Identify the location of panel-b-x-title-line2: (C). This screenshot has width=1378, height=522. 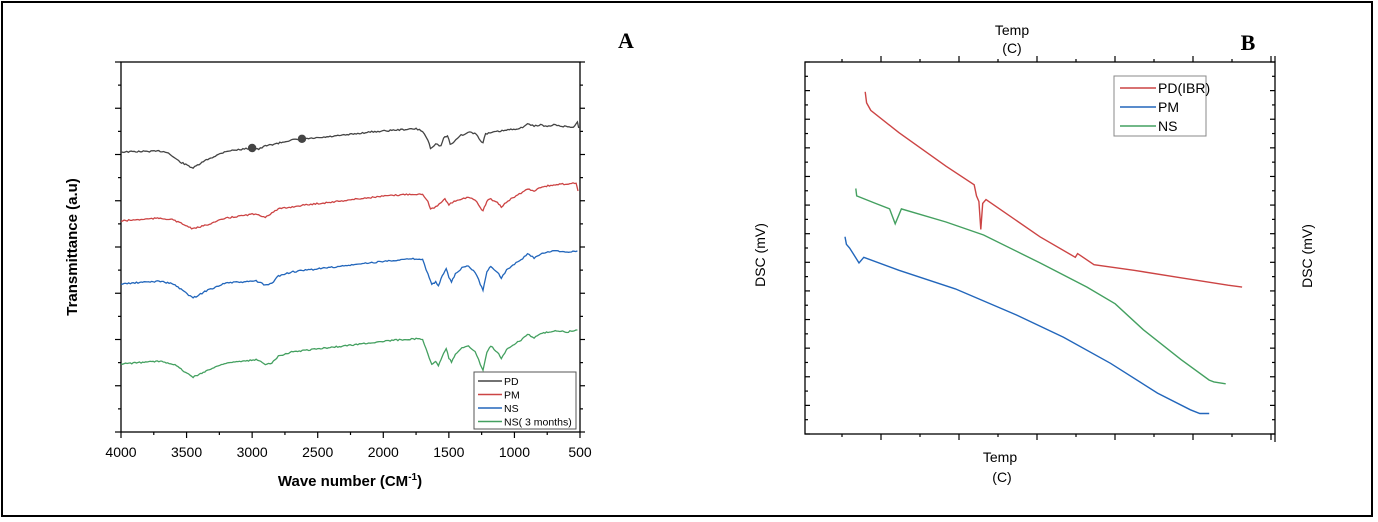
(1001, 477).